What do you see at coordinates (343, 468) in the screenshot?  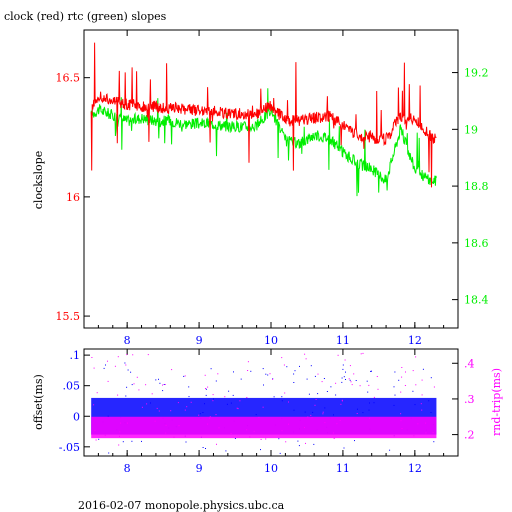 I see `x-tick-label: 11` at bounding box center [343, 468].